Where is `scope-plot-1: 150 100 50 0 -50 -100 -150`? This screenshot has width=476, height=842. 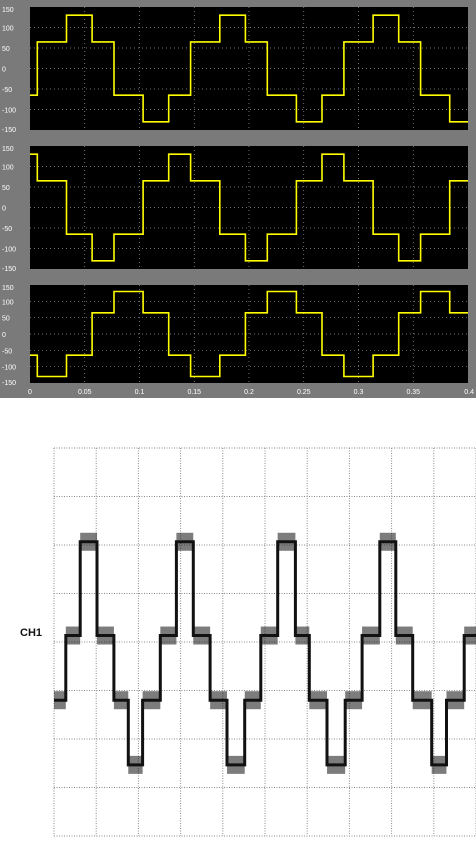 scope-plot-1: 150 100 50 0 -50 -100 -150 is located at coordinates (235, 70).